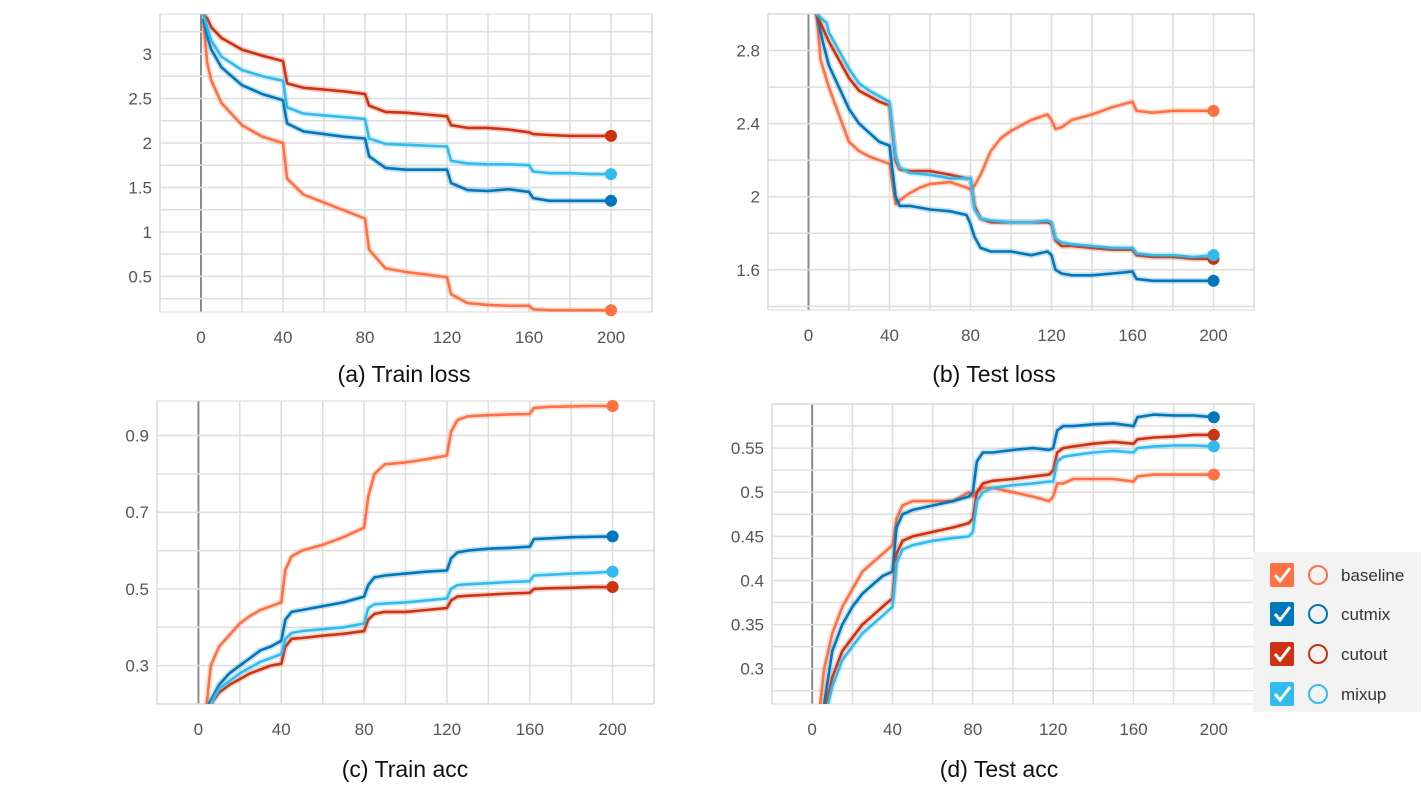  Describe the element at coordinates (137, 436) in the screenshot. I see `y-tick-label: 0.9` at that location.